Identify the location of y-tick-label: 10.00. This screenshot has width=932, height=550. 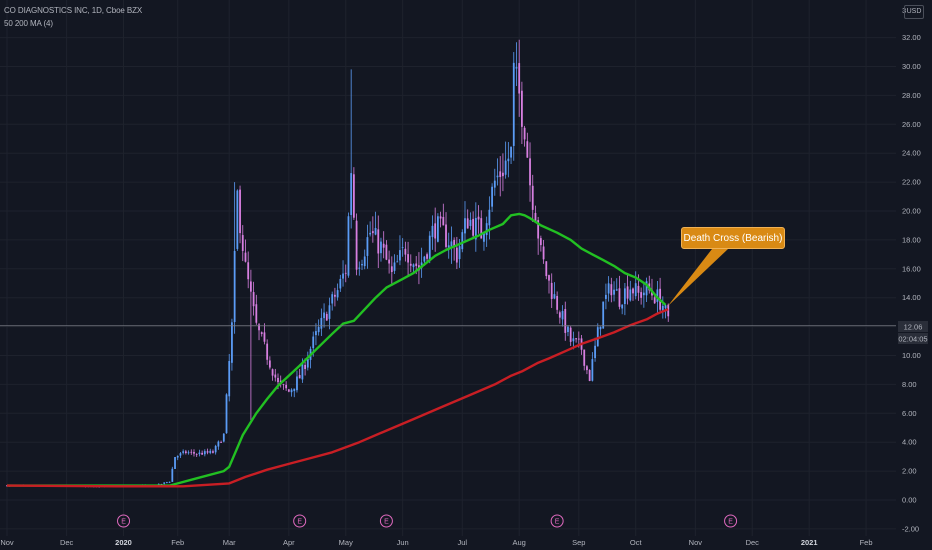
(911, 355).